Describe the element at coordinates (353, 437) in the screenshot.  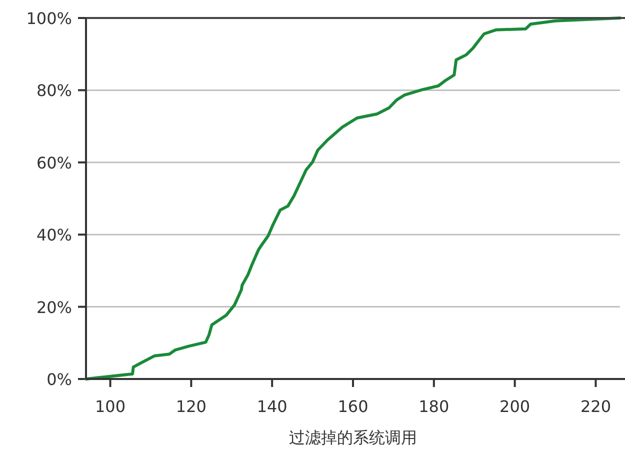
I see `x-axis-title: 过滤掉的系统调用` at that location.